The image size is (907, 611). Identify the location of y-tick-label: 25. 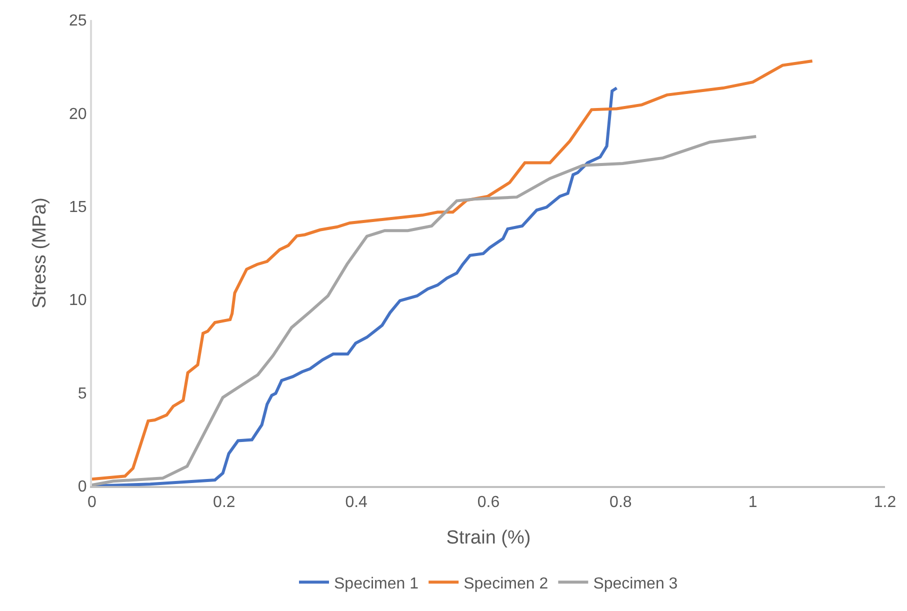
(78, 21).